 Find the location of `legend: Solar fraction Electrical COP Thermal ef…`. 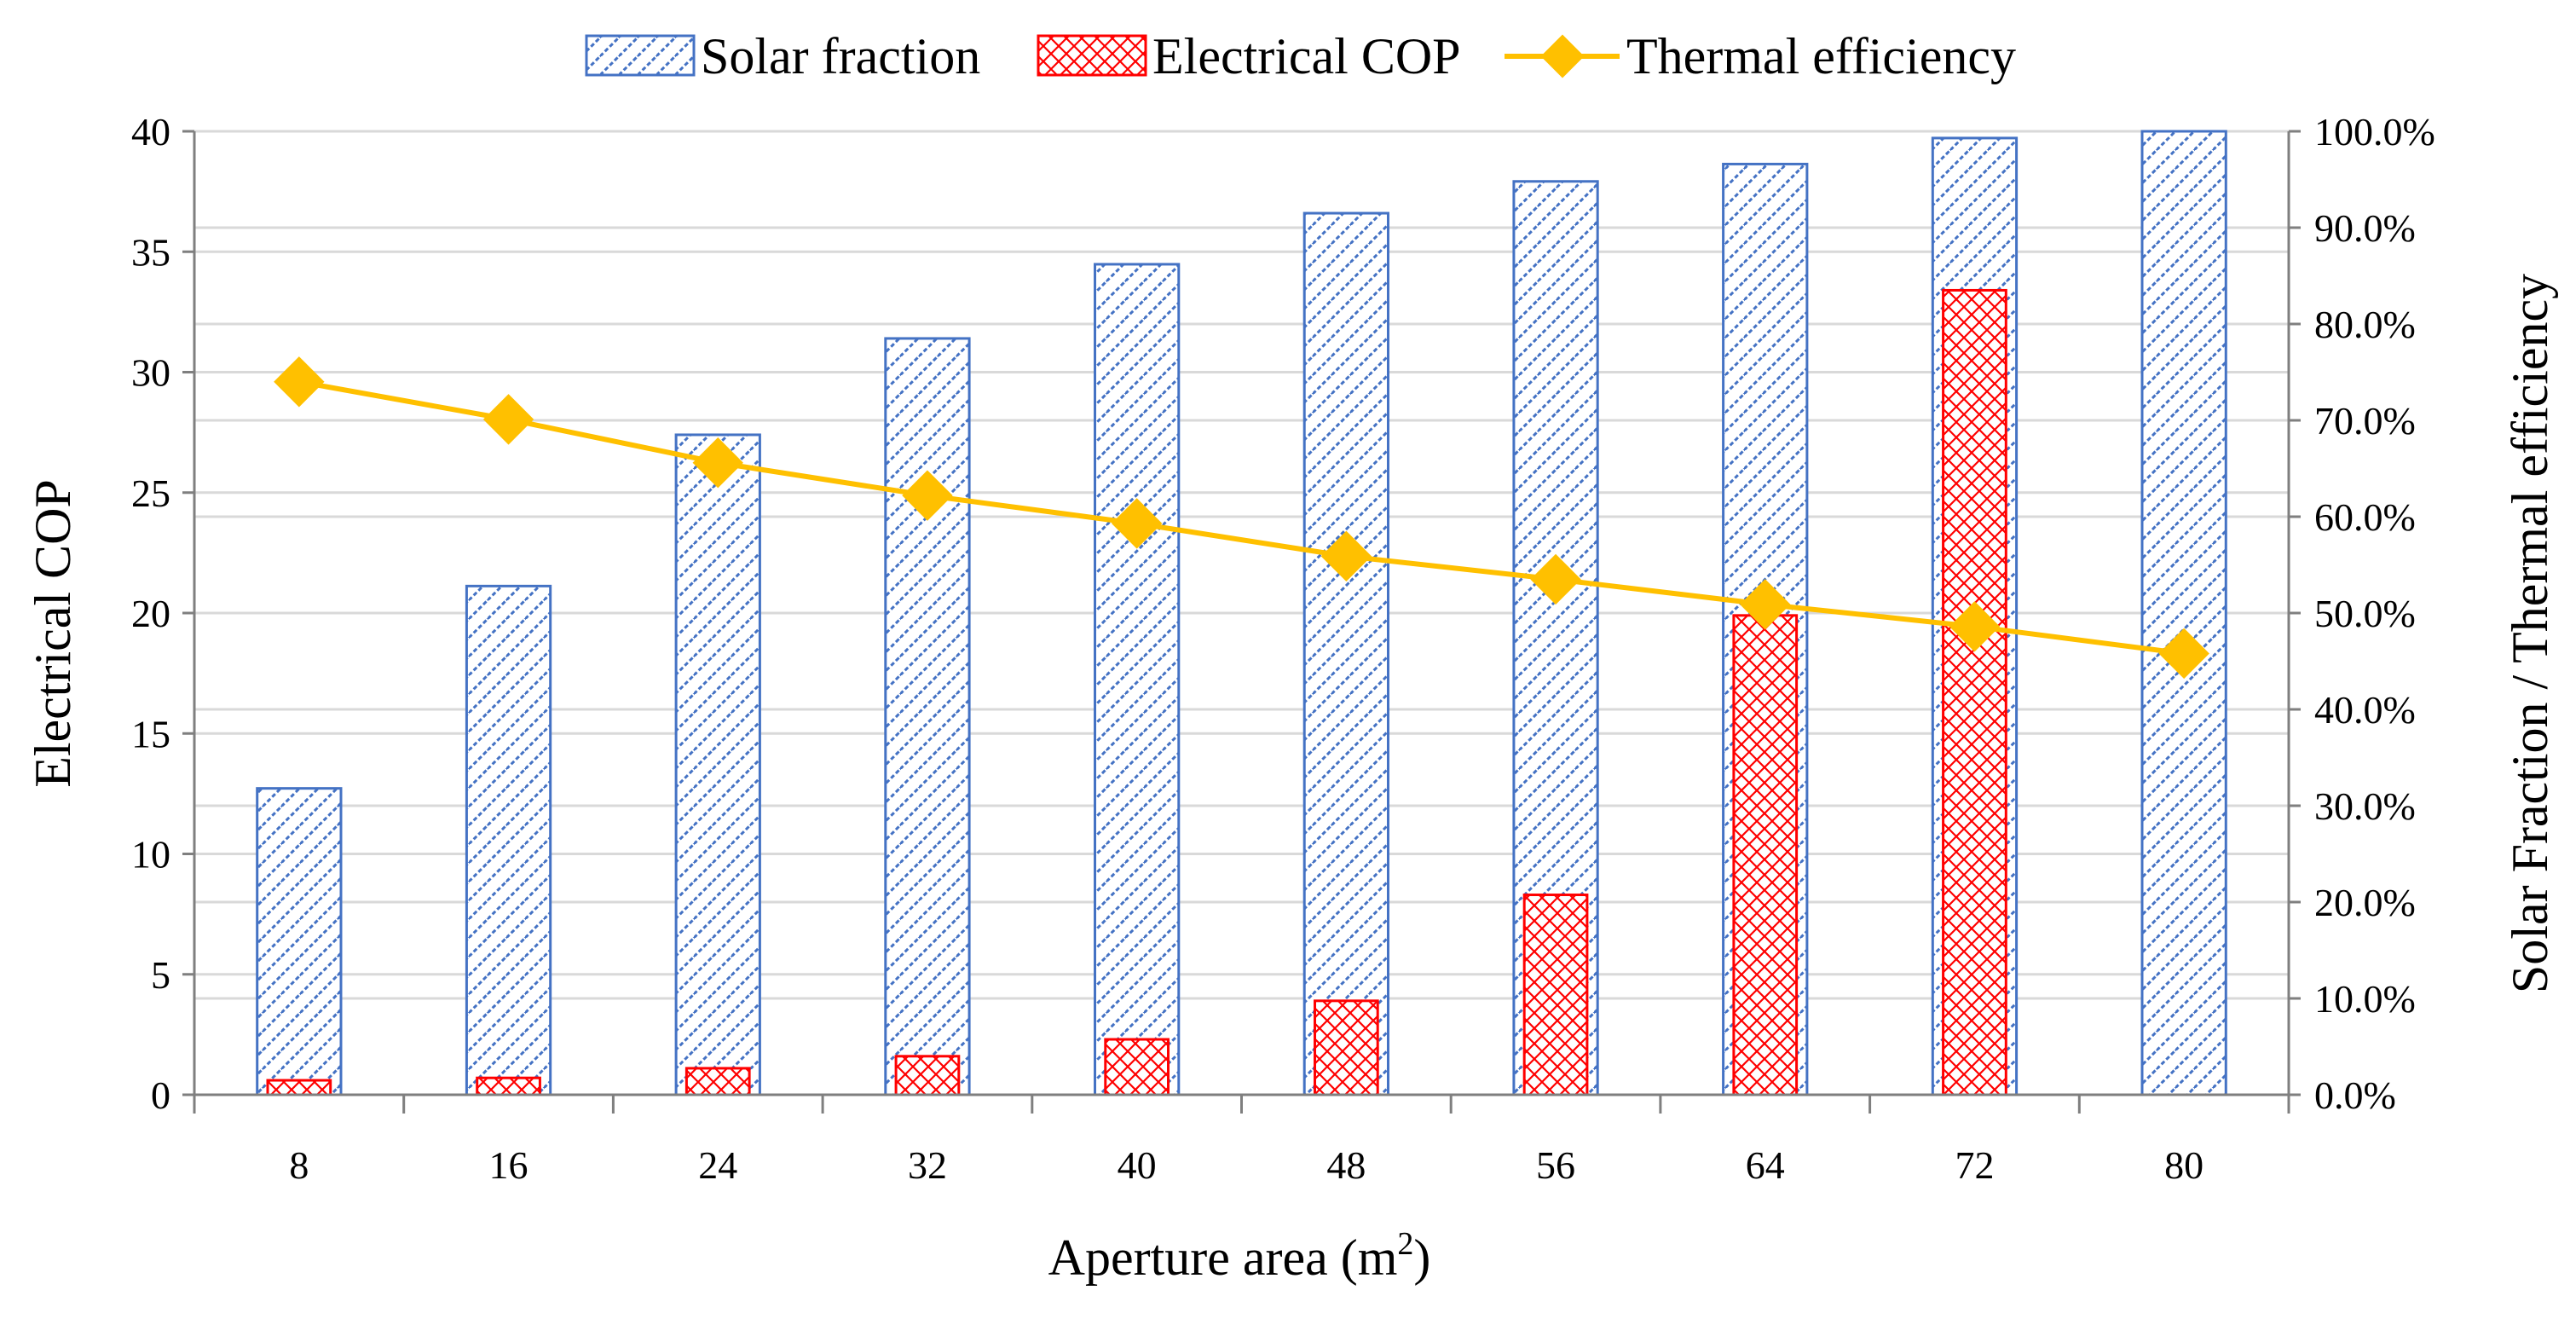

legend: Solar fraction Electrical COP Thermal ef… is located at coordinates (1300, 56).